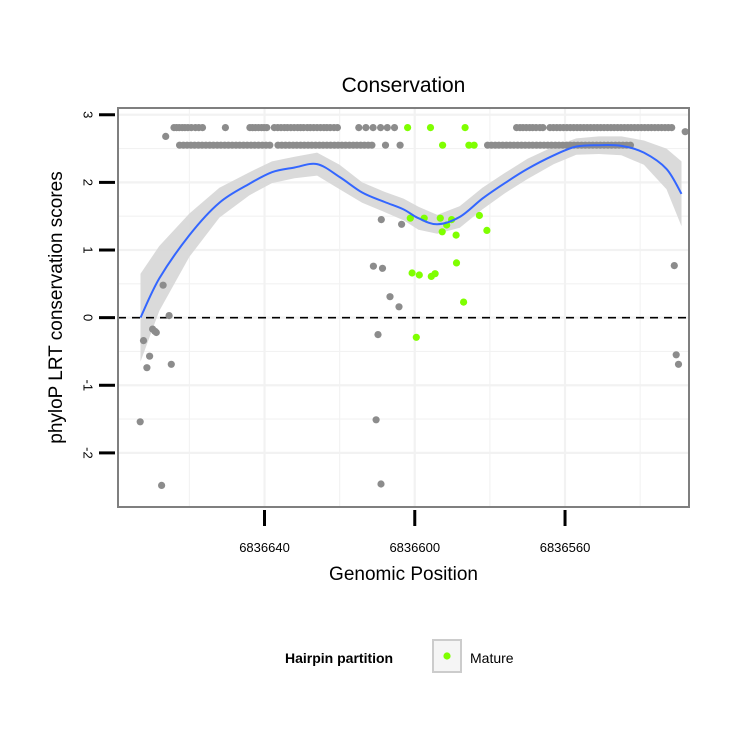  I want to click on chart-title: Conservation, so click(404, 85).